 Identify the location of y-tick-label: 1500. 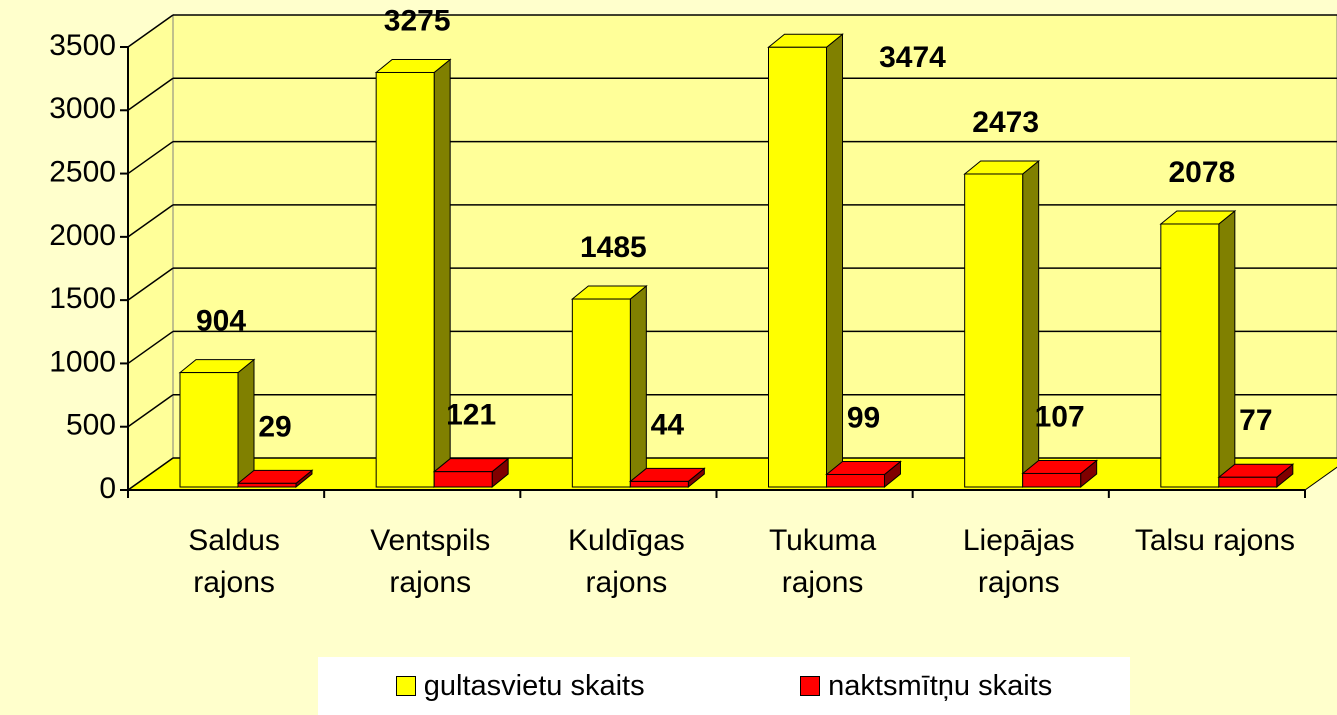
(82, 298).